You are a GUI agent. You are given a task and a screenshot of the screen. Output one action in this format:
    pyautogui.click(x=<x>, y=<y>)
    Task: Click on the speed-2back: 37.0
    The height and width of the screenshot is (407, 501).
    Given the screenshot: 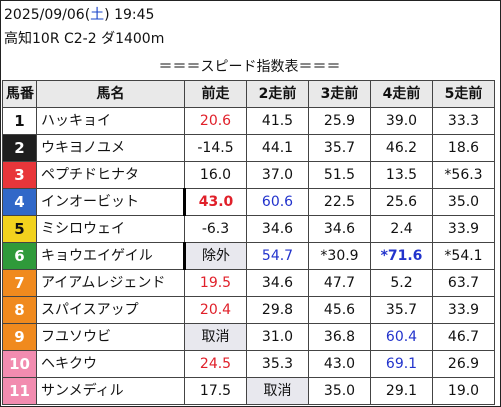 What is the action you would take?
    pyautogui.click(x=277, y=175)
    